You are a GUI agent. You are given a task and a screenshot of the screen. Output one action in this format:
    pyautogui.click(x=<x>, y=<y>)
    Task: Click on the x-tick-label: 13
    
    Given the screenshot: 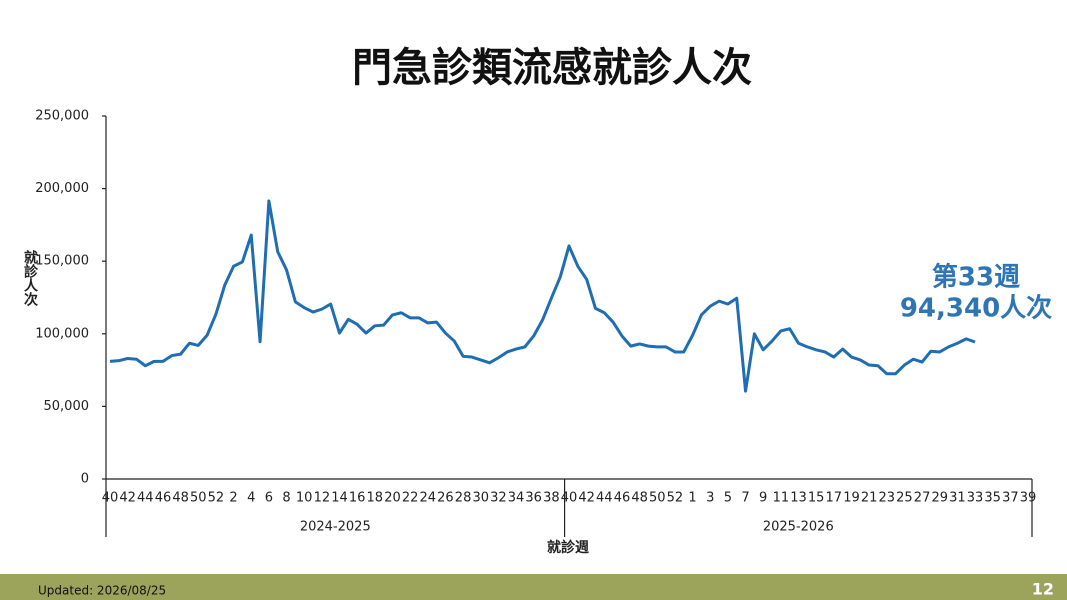 What is the action you would take?
    pyautogui.click(x=798, y=498)
    